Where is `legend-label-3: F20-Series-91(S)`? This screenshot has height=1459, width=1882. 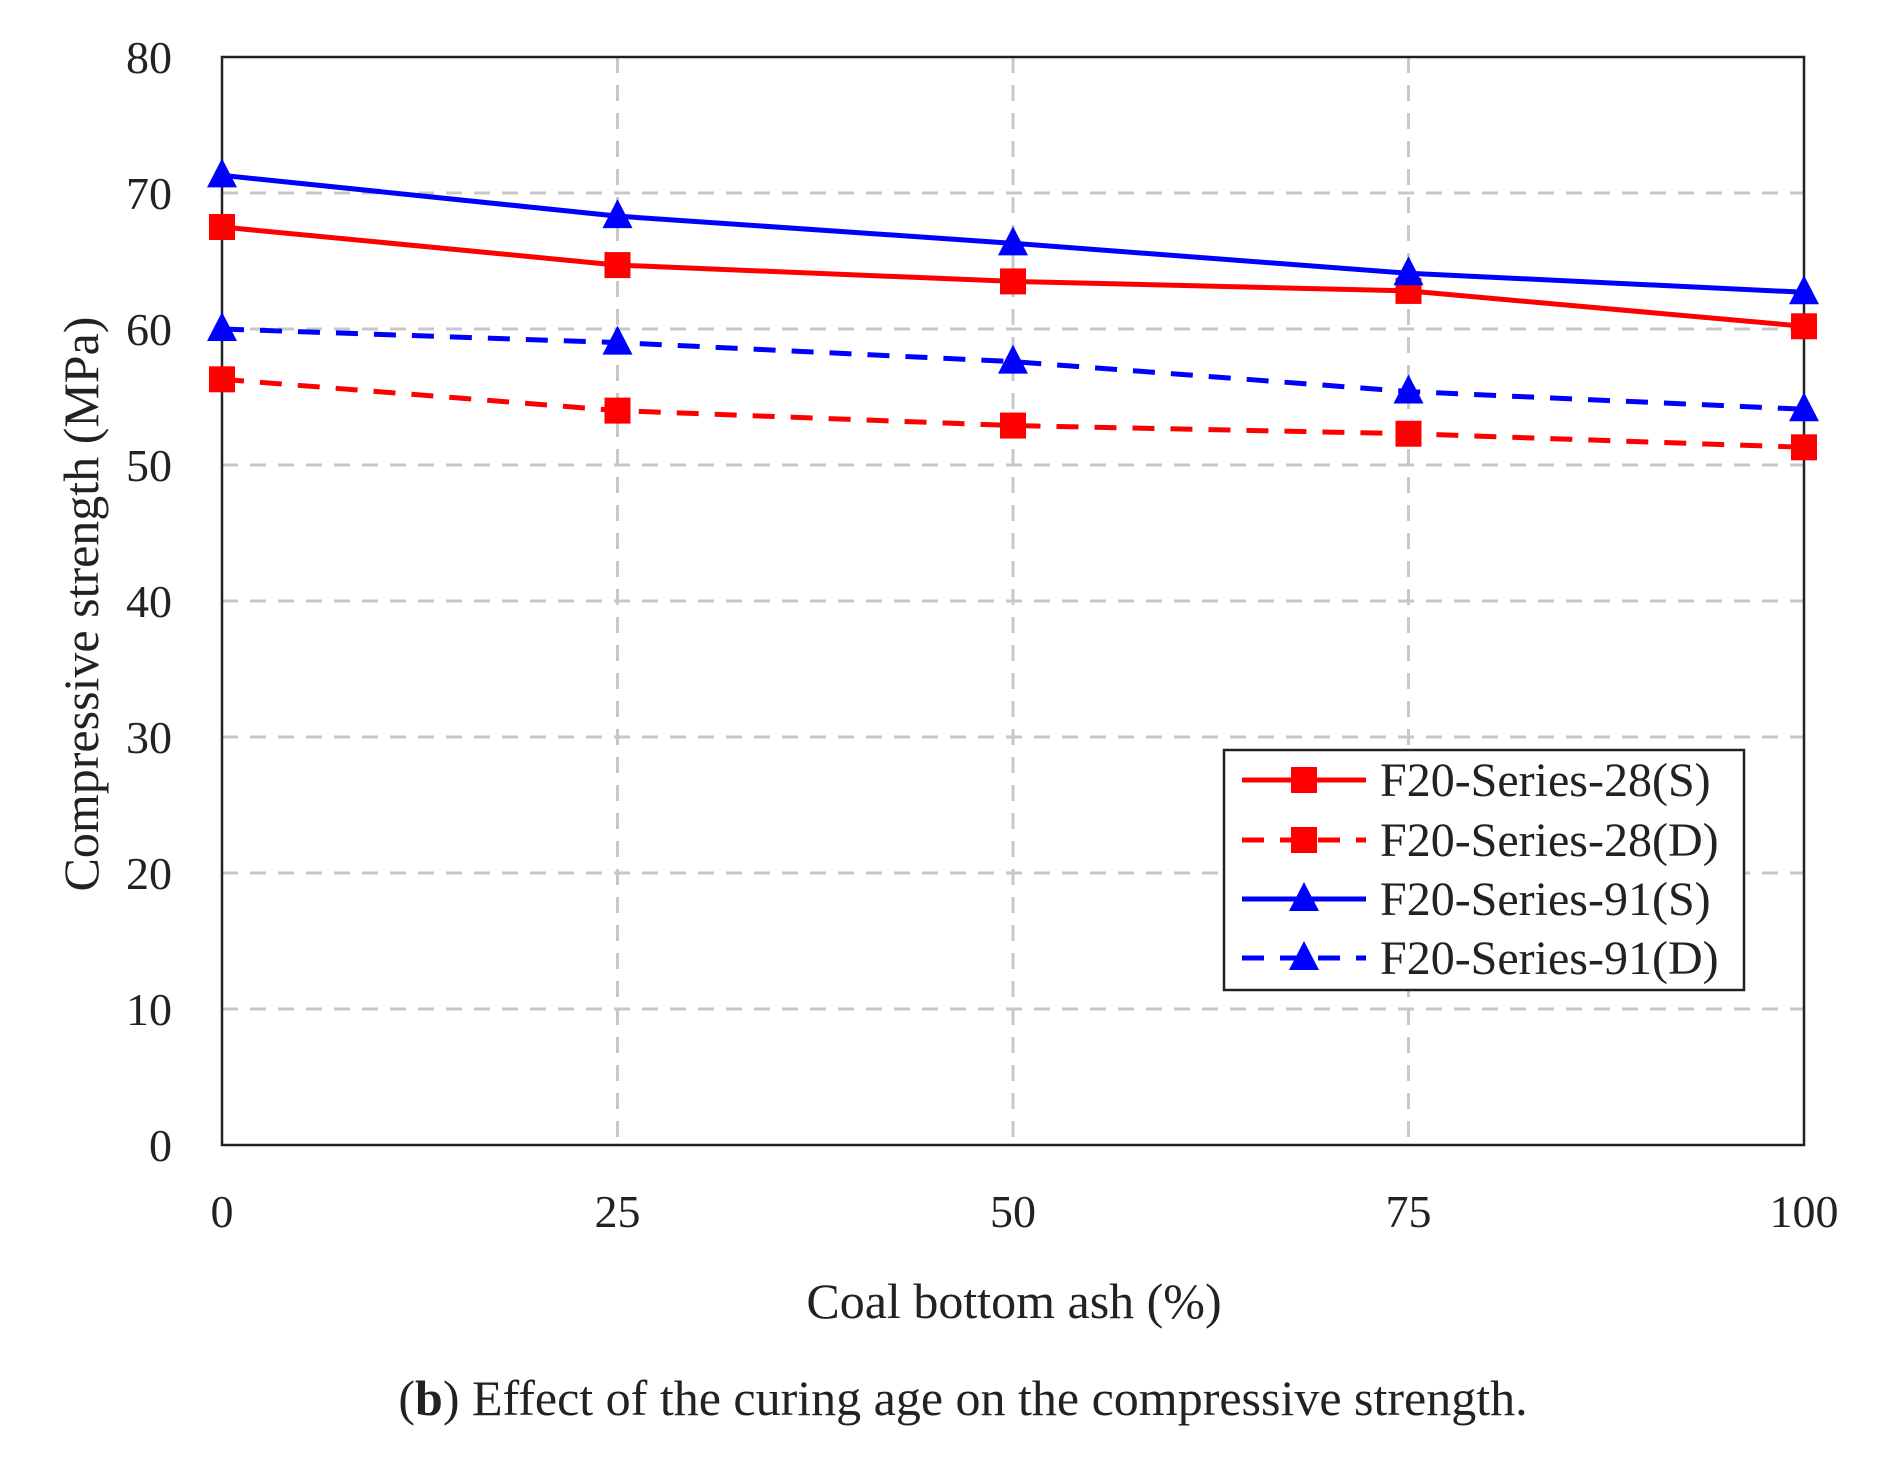 legend-label-3: F20-Series-91(S) is located at coordinates (1545, 899).